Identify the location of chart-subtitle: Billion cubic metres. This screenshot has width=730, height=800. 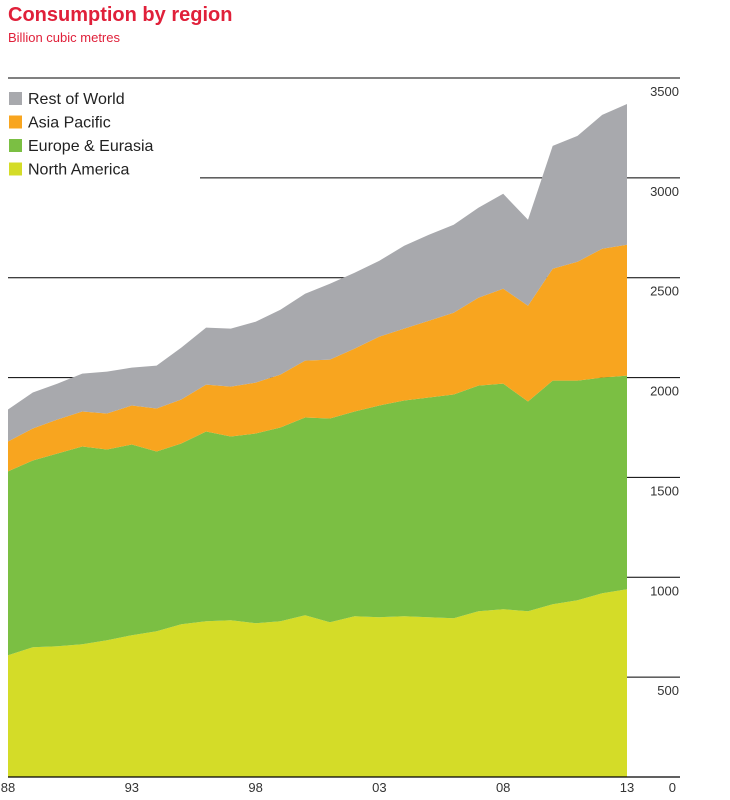
(64, 37).